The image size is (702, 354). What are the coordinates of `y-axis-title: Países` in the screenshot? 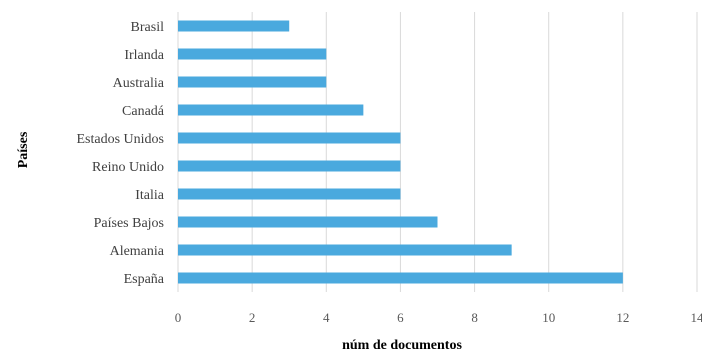 It's located at (23, 149).